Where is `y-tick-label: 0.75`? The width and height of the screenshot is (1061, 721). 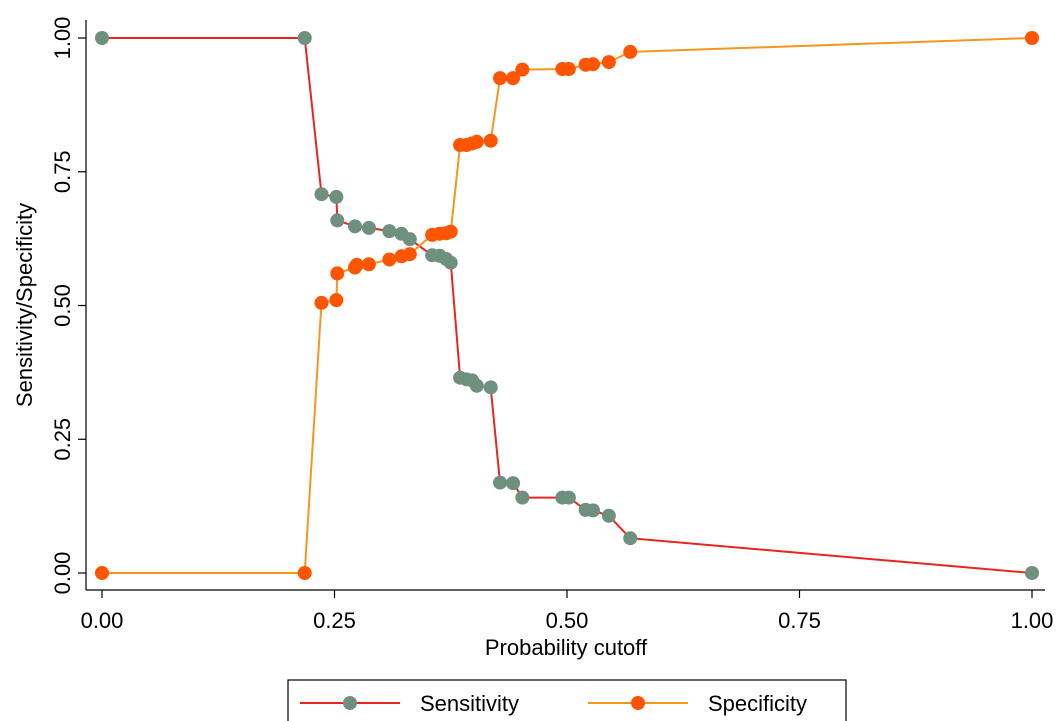
y-tick-label: 0.75 is located at coordinates (62, 171).